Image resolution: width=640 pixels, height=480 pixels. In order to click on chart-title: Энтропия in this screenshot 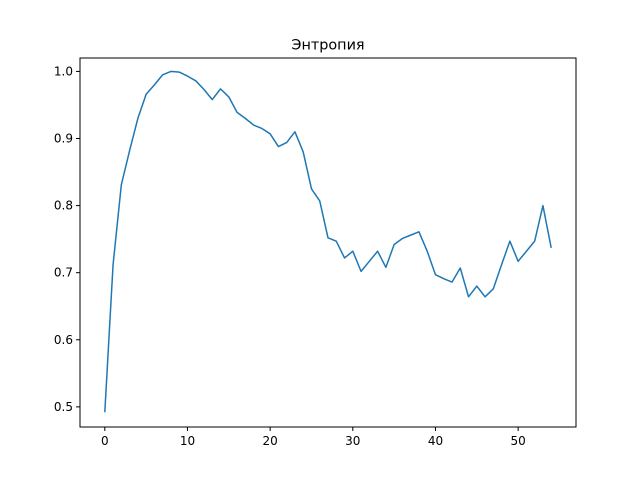, I will do `click(327, 46)`.